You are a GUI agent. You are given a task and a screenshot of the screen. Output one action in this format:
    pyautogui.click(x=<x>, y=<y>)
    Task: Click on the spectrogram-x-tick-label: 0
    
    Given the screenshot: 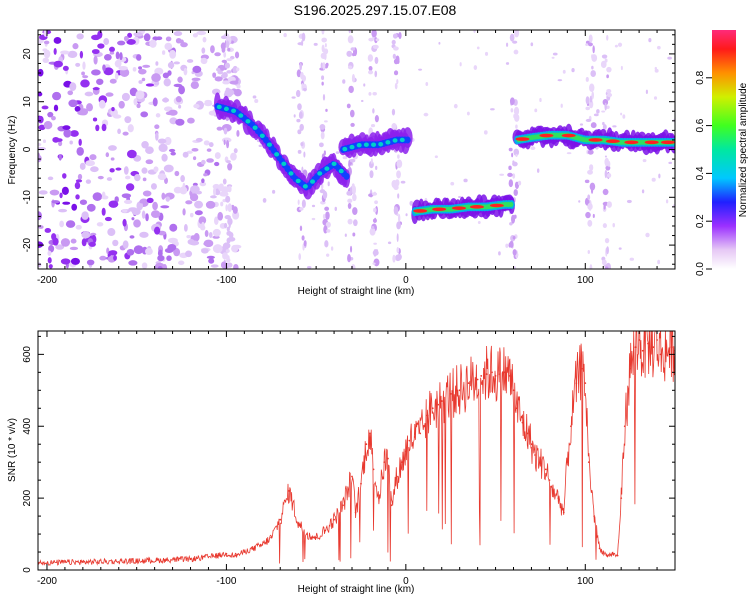 What is the action you would take?
    pyautogui.click(x=406, y=280)
    